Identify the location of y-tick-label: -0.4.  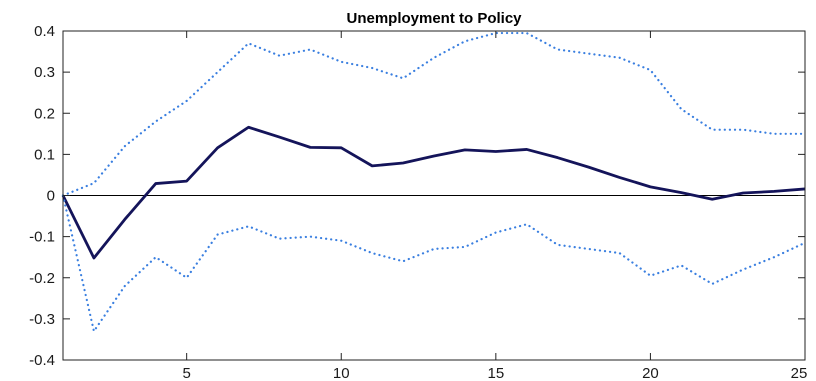
(42, 360).